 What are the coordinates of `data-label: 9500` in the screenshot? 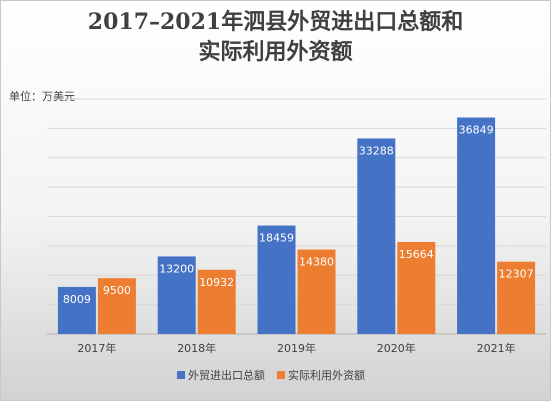 It's located at (117, 290).